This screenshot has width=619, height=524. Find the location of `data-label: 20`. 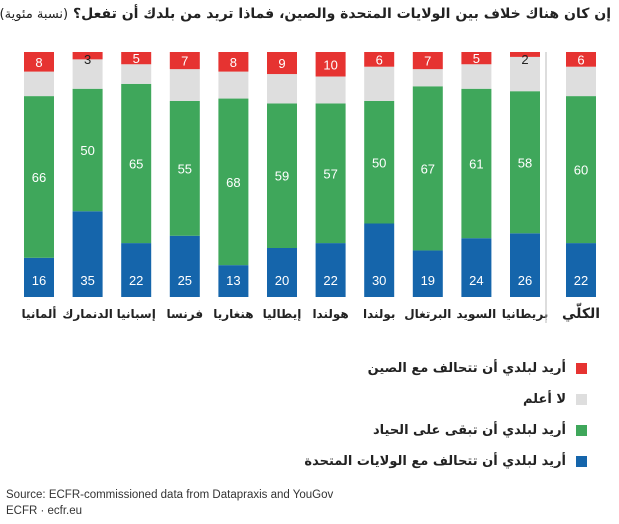

data-label: 20 is located at coordinates (282, 280).